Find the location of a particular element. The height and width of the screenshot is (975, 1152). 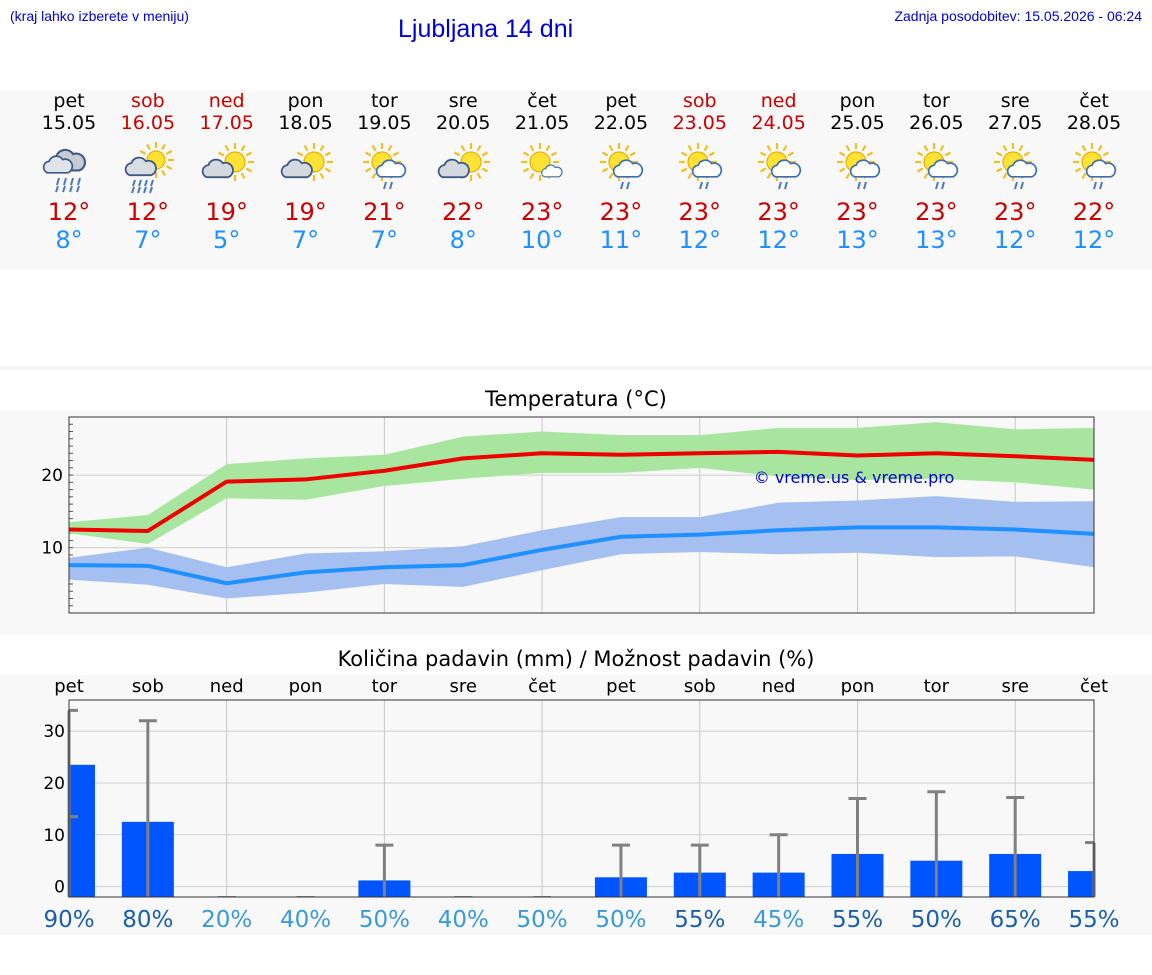

precipitation-probability: 80% is located at coordinates (147, 920).